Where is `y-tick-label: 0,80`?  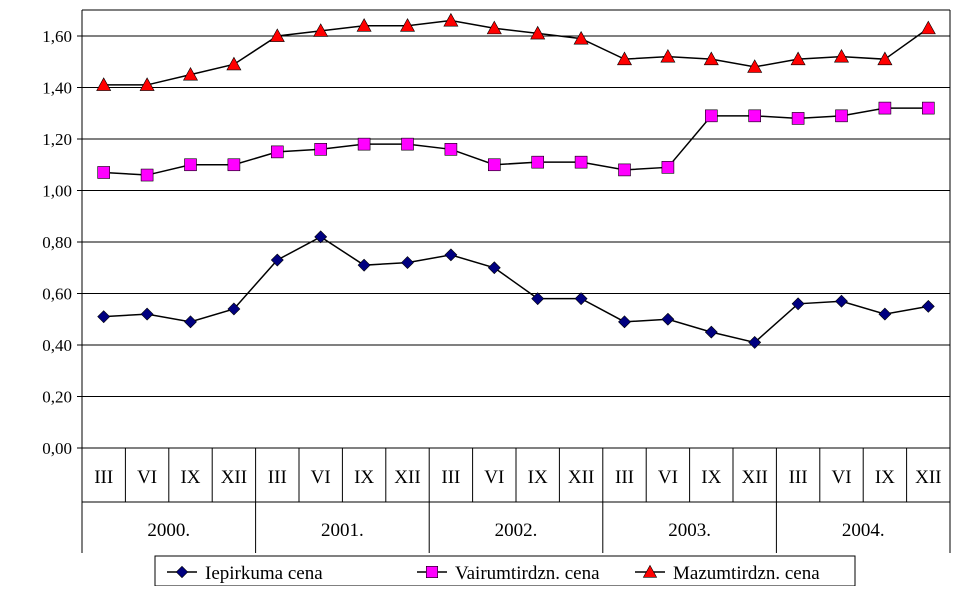
y-tick-label: 0,80 is located at coordinates (57, 242).